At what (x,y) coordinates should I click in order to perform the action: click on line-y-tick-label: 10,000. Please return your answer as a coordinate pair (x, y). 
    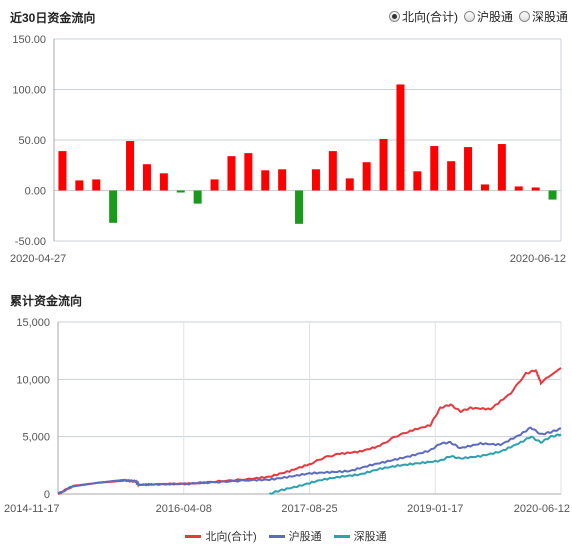
    Looking at the image, I should click on (33, 380).